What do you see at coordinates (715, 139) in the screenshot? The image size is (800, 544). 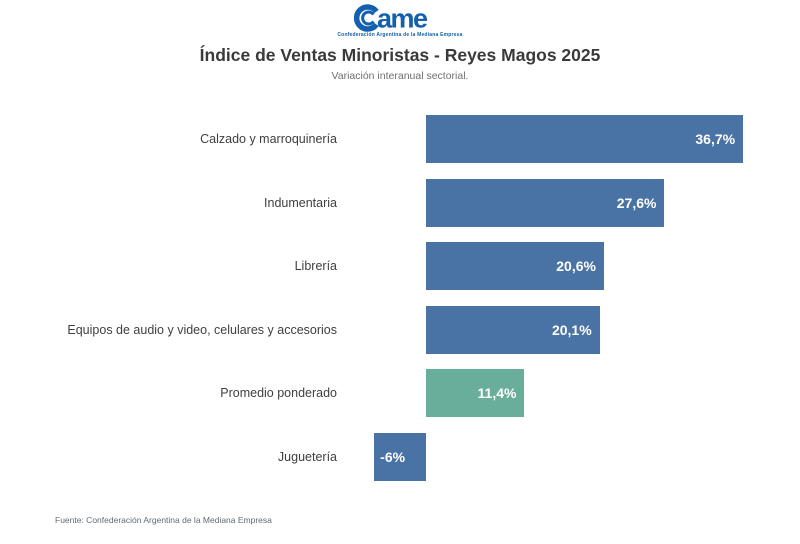 I see `bar-value-label: 36,7%` at bounding box center [715, 139].